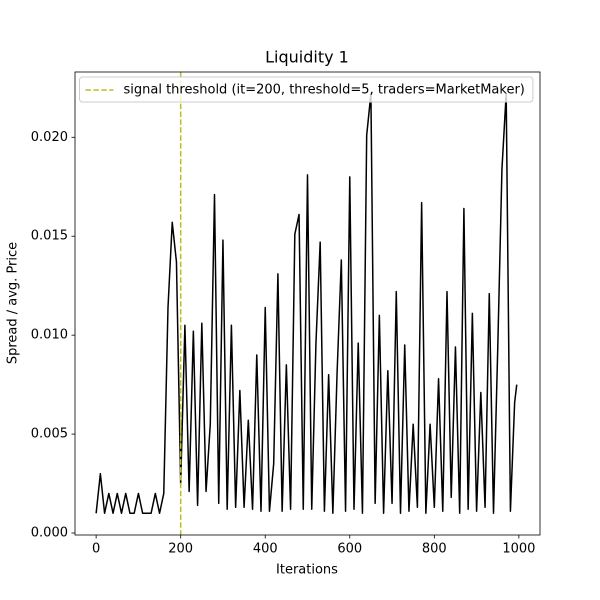 The height and width of the screenshot is (600, 600). Describe the element at coordinates (49, 335) in the screenshot. I see `y-tick-label: 0.010` at that location.